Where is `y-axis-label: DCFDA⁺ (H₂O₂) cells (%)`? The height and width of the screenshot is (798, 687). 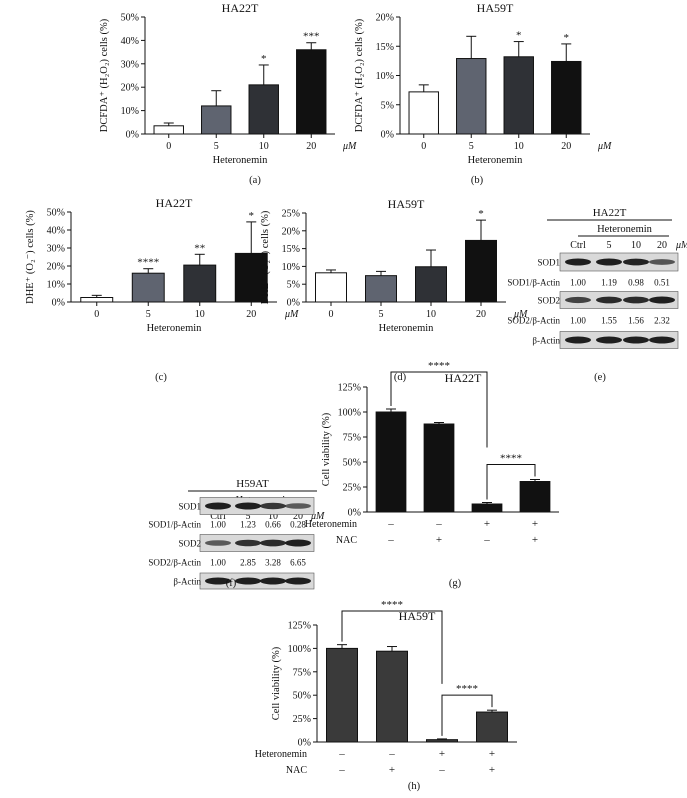
y-axis-label: DCFDA⁺ (H₂O₂) cells (%) is located at coordinates (359, 75).